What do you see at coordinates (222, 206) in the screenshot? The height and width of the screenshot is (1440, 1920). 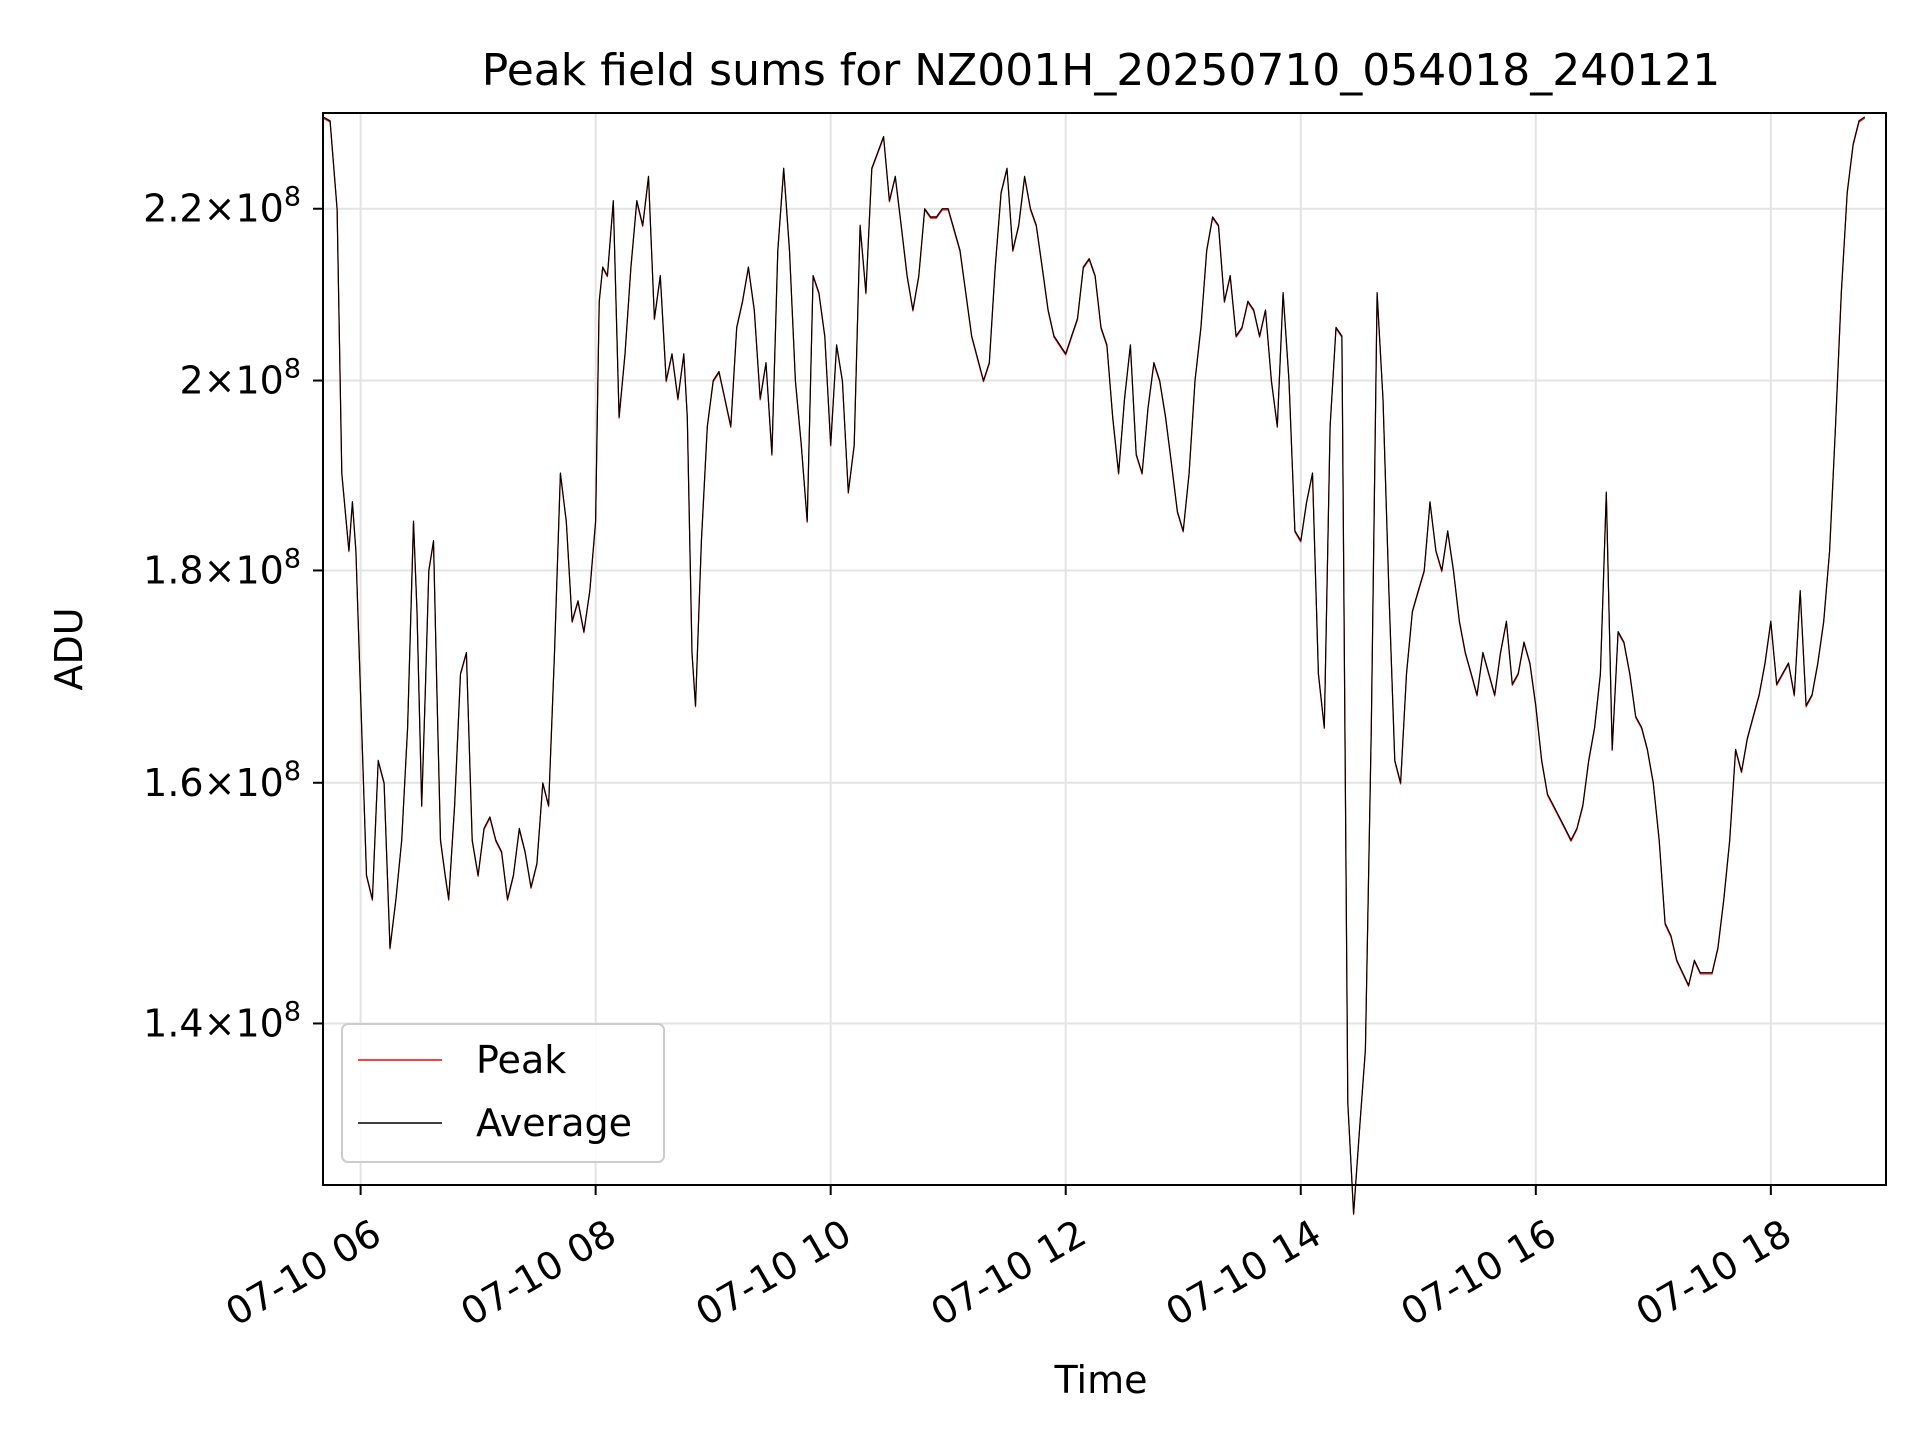 I see `y-tick-label: 2.2×108` at bounding box center [222, 206].